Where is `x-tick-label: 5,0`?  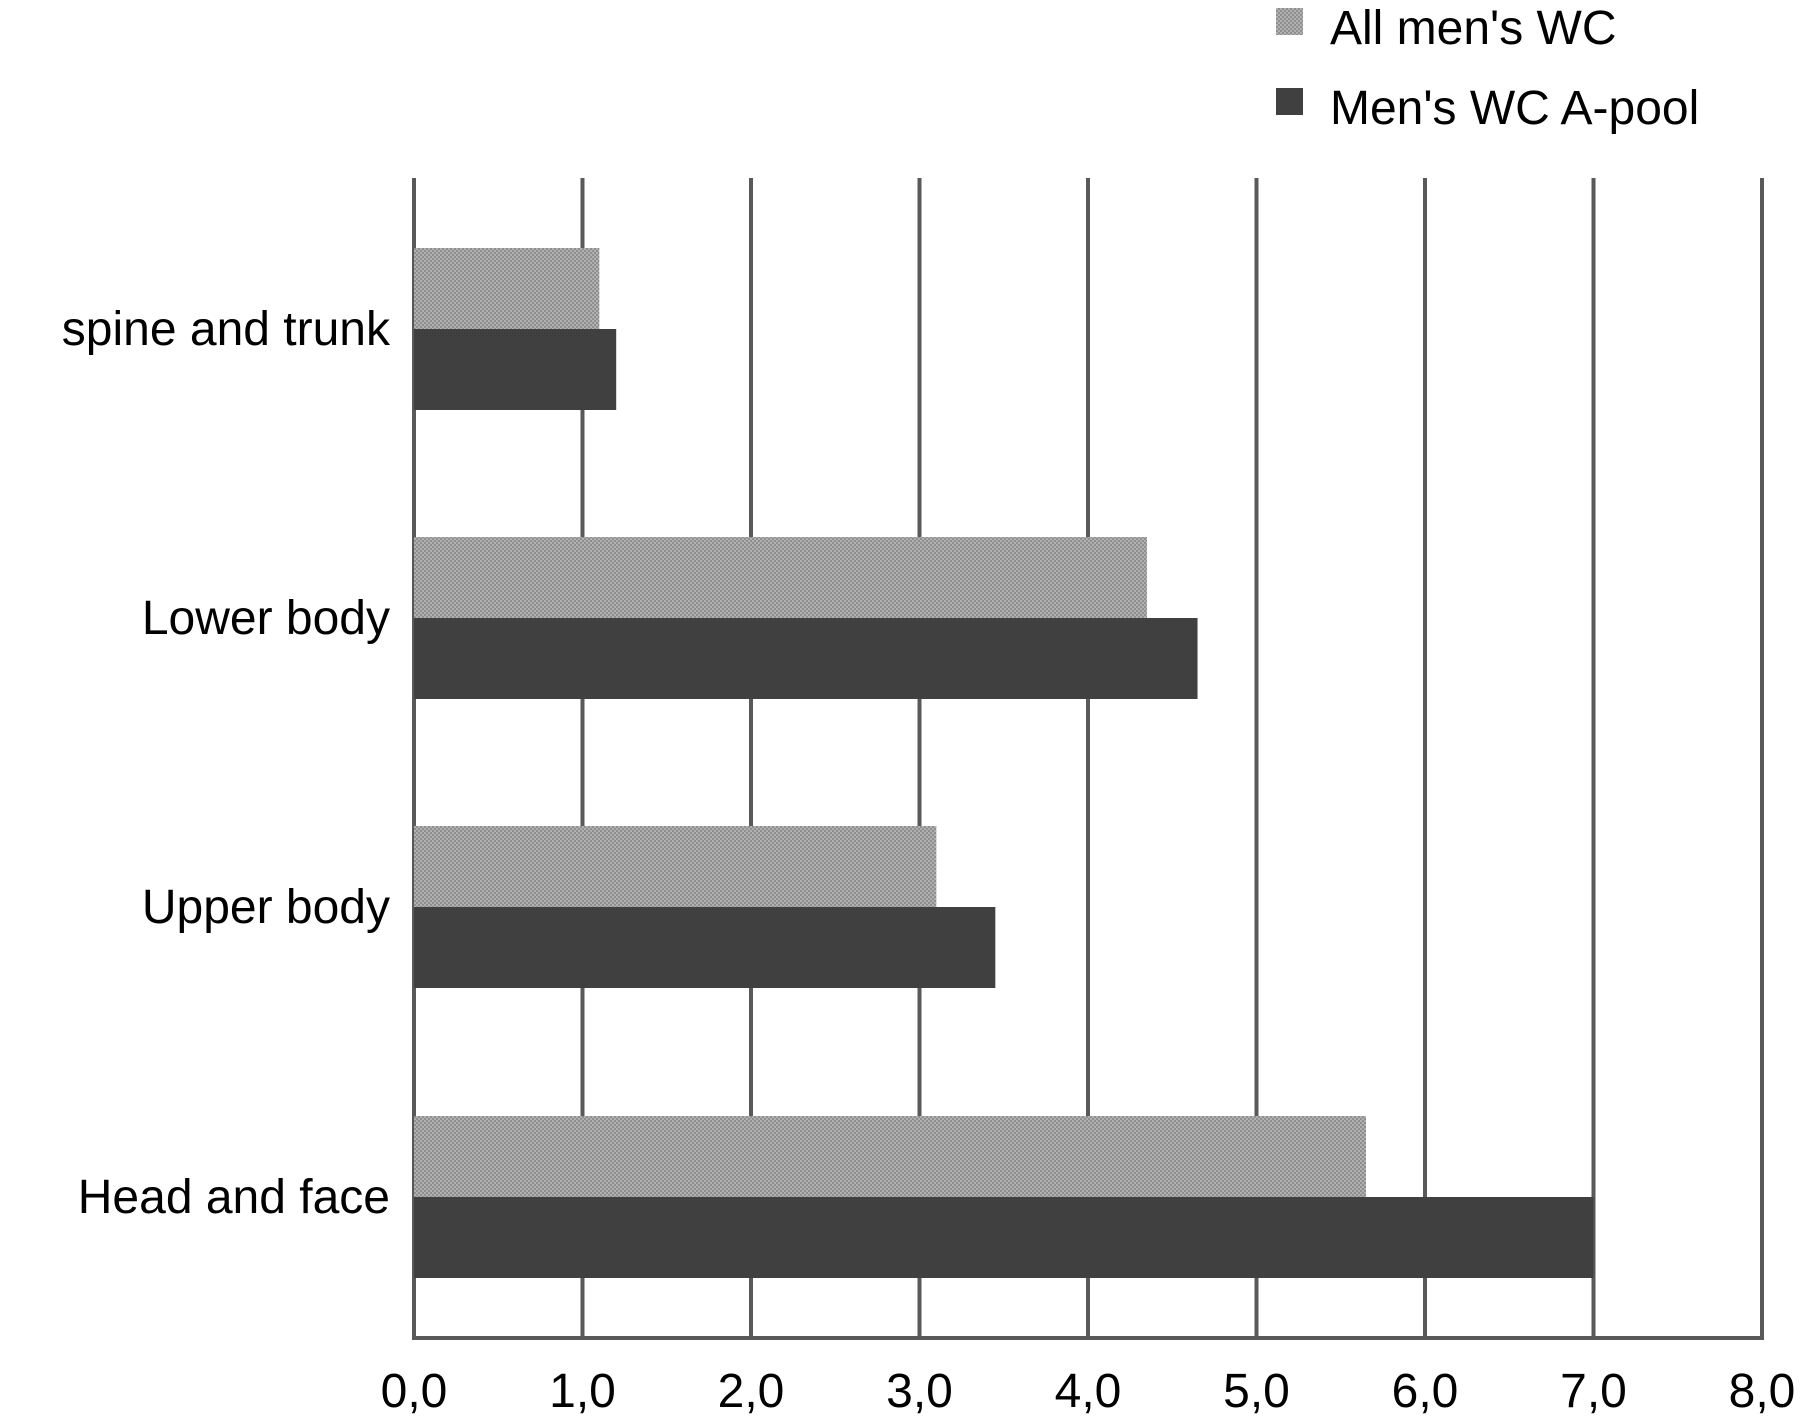 x-tick-label: 5,0 is located at coordinates (1256, 1390).